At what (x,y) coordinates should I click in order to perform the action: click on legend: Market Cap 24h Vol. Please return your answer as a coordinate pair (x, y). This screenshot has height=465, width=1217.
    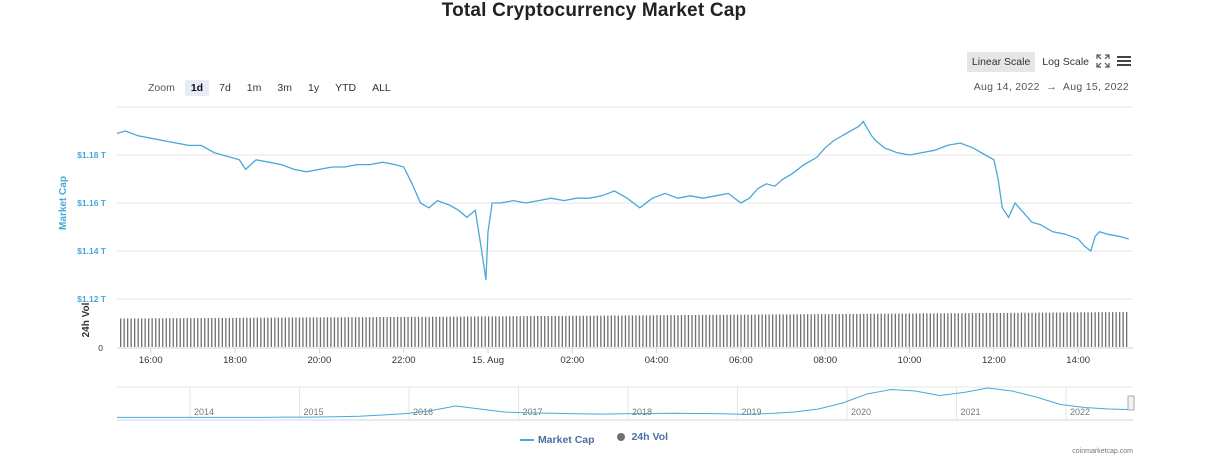
    Looking at the image, I should click on (594, 438).